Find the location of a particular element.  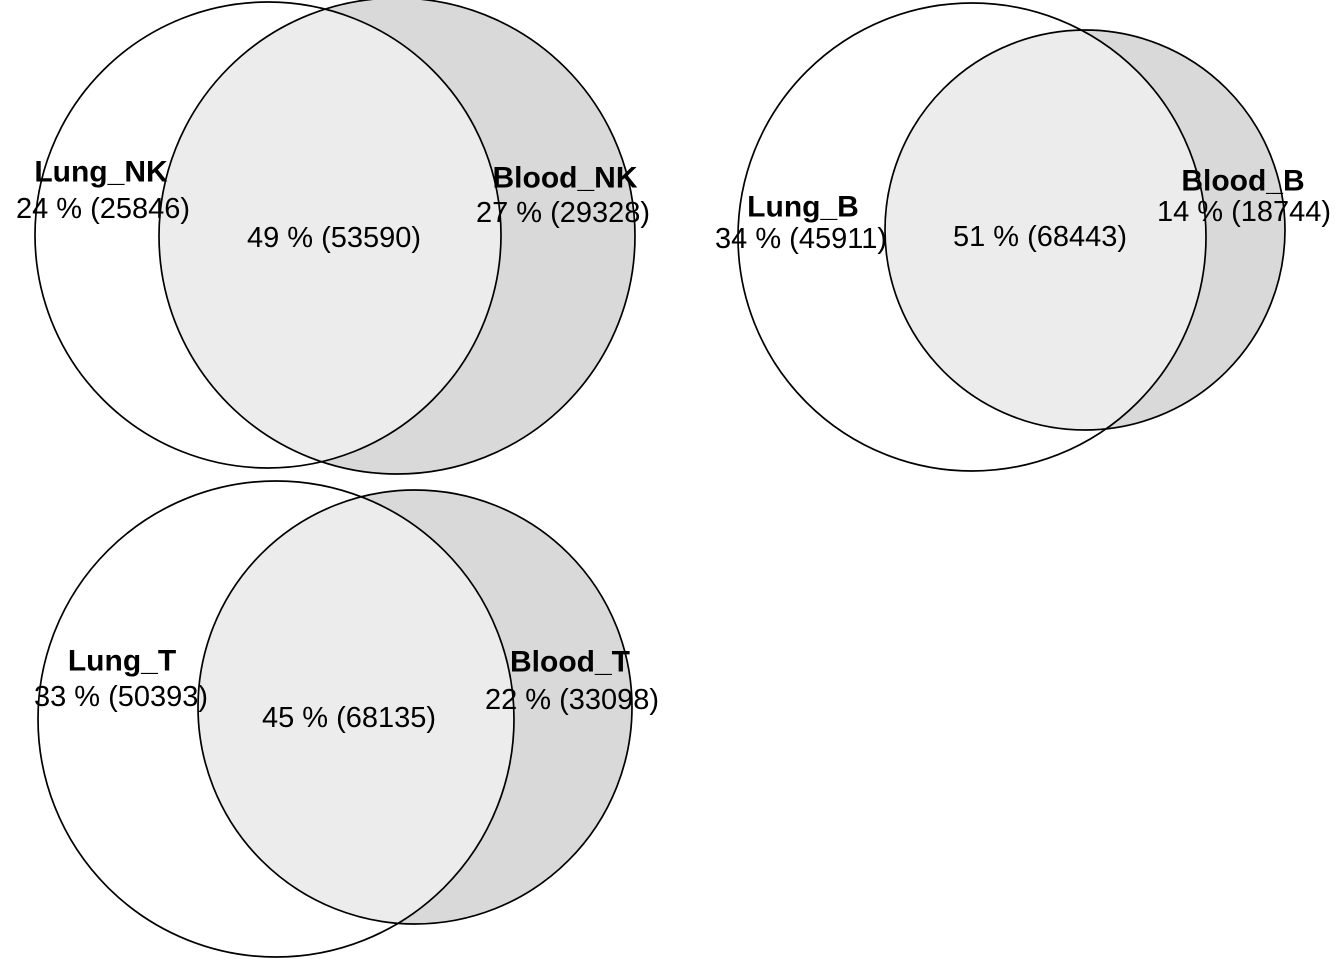

t-overlap-value: 45 % (68135) is located at coordinates (349, 718).